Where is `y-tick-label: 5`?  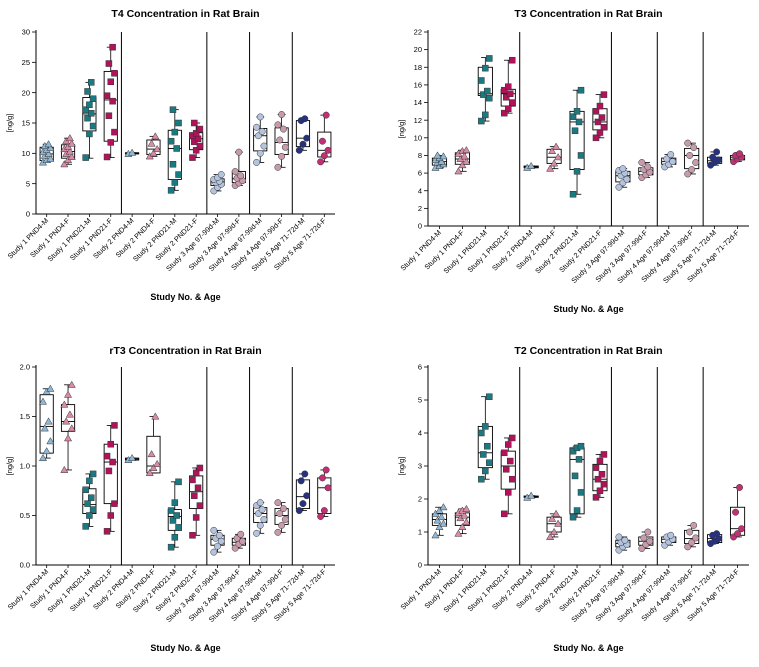
y-tick-label: 5 is located at coordinates (28, 183).